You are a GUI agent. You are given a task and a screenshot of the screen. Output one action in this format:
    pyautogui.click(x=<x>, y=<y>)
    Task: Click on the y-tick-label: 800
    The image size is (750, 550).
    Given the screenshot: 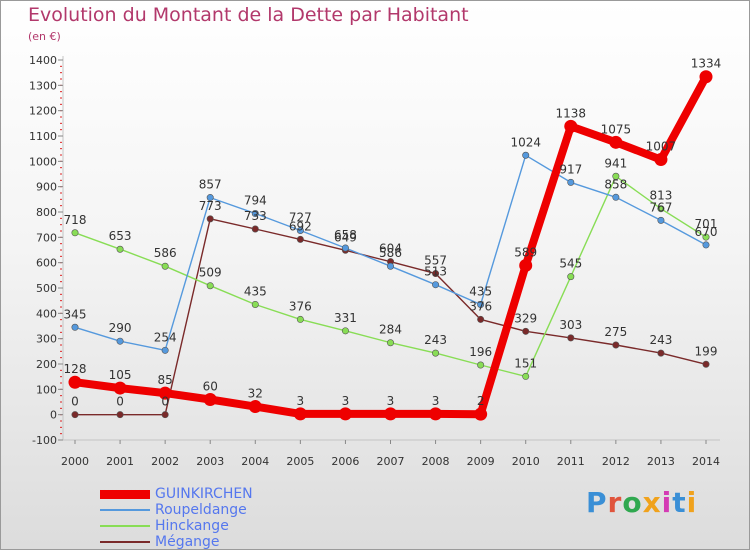 What is the action you would take?
    pyautogui.click(x=46, y=212)
    